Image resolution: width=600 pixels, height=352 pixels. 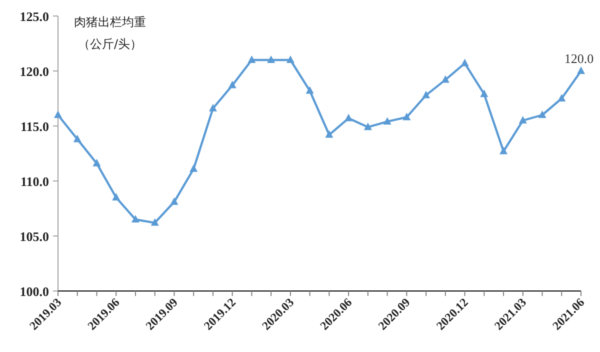 What do you see at coordinates (34, 71) in the screenshot?
I see `y-tick-label: 120.0` at bounding box center [34, 71].